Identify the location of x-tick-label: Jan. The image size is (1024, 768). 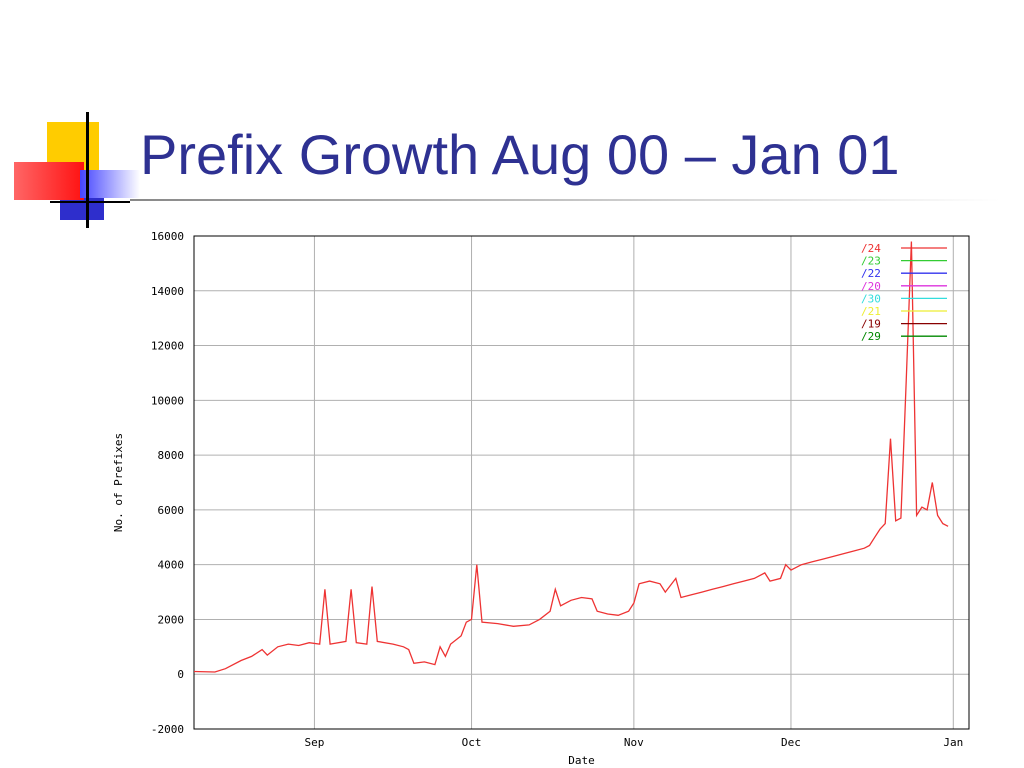
(953, 742).